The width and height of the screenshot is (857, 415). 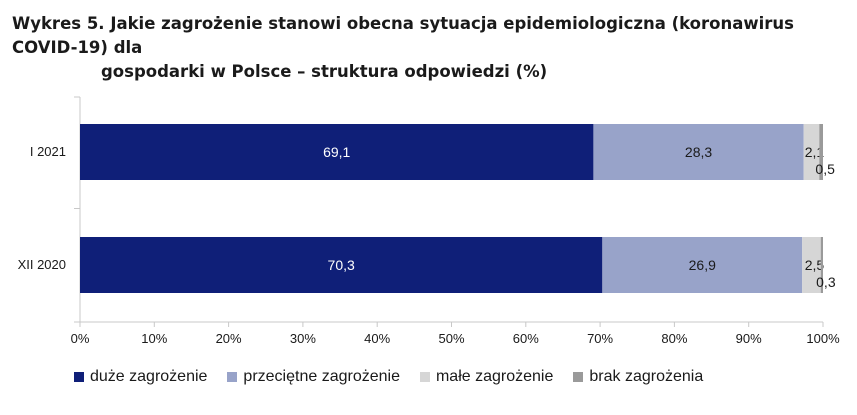 What do you see at coordinates (815, 265) in the screenshot?
I see `data-label: 2,5` at bounding box center [815, 265].